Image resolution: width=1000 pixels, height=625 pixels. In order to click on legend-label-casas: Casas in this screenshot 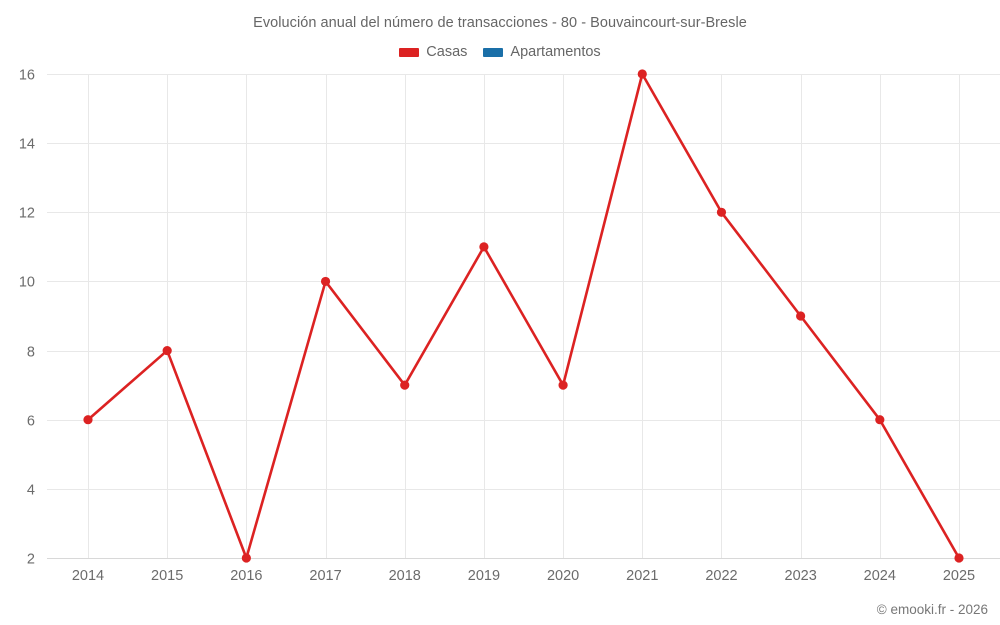, I will do `click(447, 52)`.